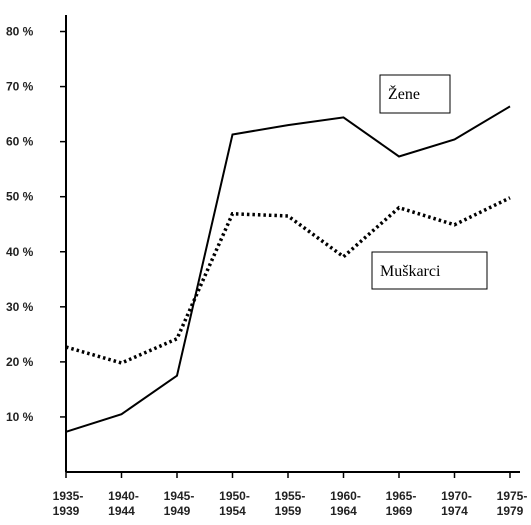 Image resolution: width=531 pixels, height=525 pixels. I want to click on x-tick-label: 1945-1949, so click(179, 503).